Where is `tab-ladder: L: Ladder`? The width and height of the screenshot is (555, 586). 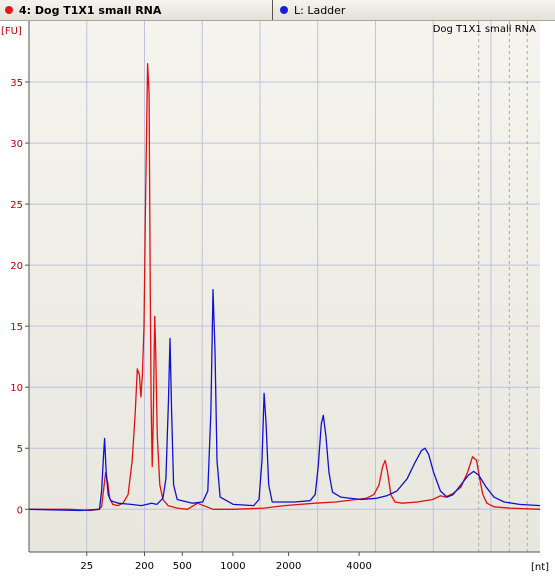 tab-ladder: L: Ladder is located at coordinates (414, 10).